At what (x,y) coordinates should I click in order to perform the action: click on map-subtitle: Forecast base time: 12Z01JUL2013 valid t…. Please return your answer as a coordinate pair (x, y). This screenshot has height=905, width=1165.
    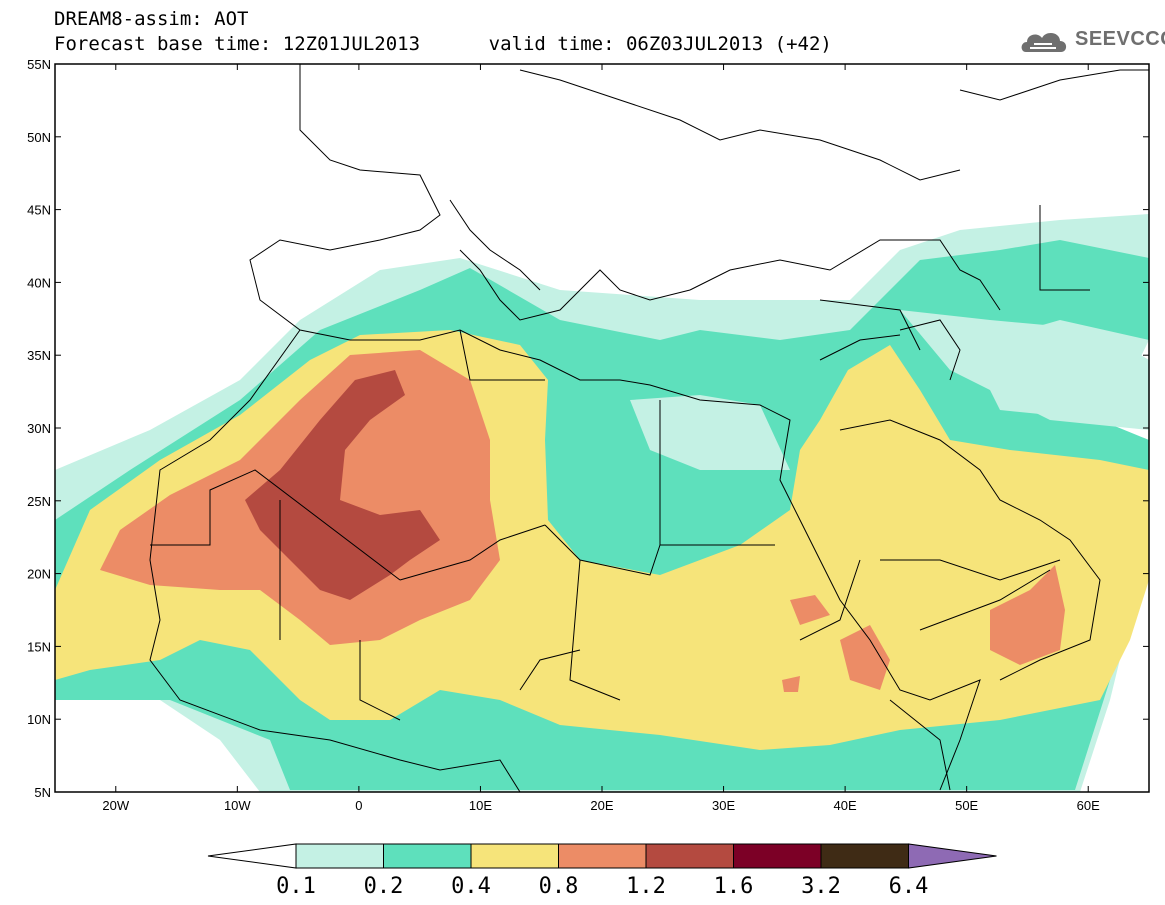
    Looking at the image, I should click on (443, 44).